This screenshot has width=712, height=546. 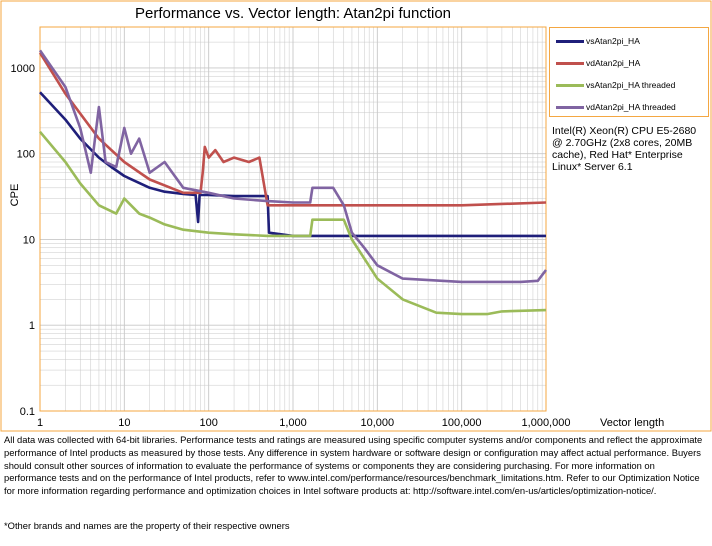 I want to click on y-axis-title: CPE, so click(x=15, y=195).